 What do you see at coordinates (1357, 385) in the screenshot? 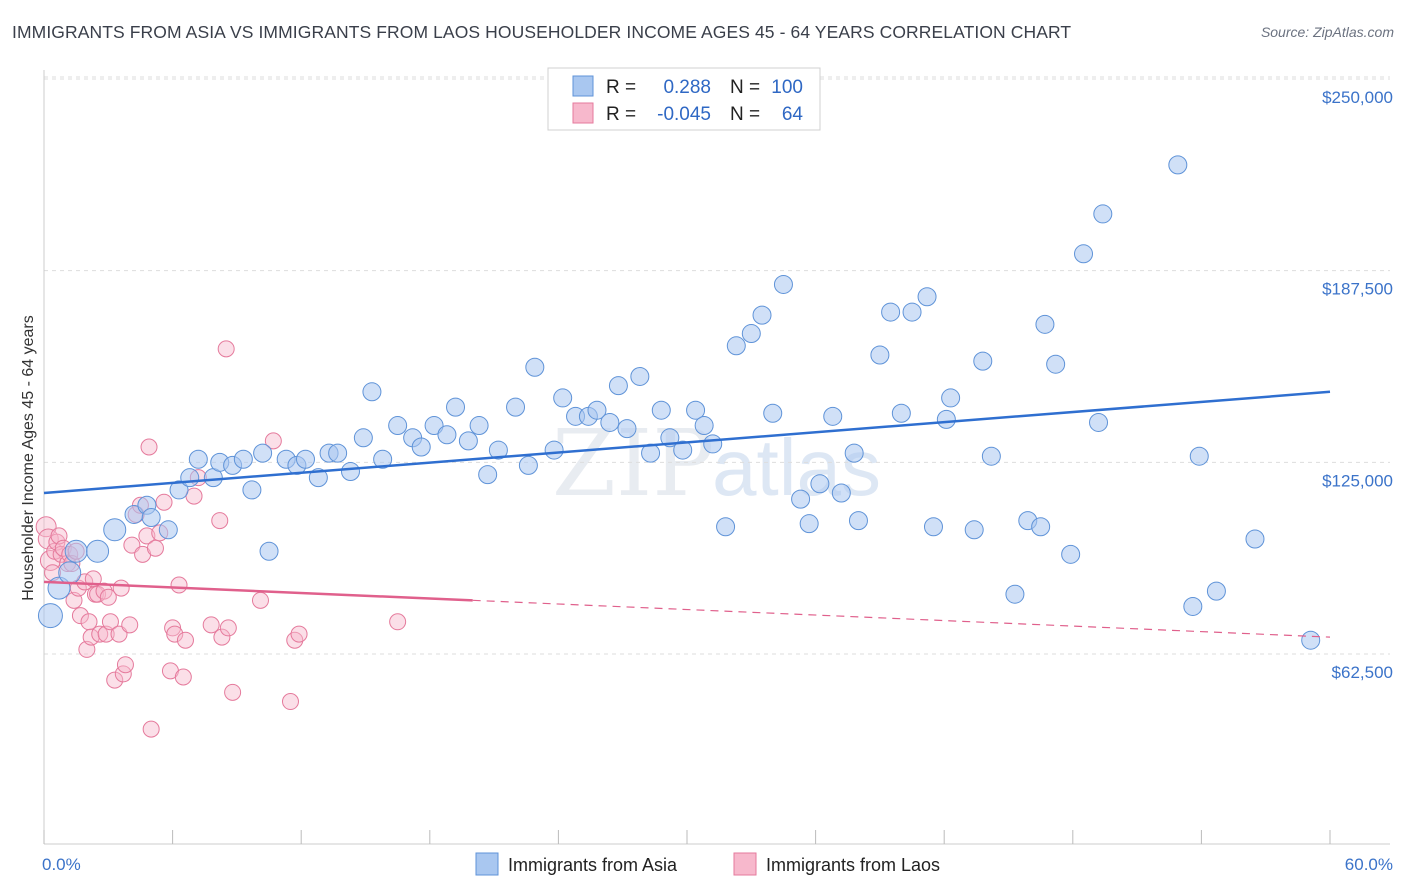
I see `y-tick-labels: $62,500 $125,000 $187,500 $250,000` at bounding box center [1357, 385].